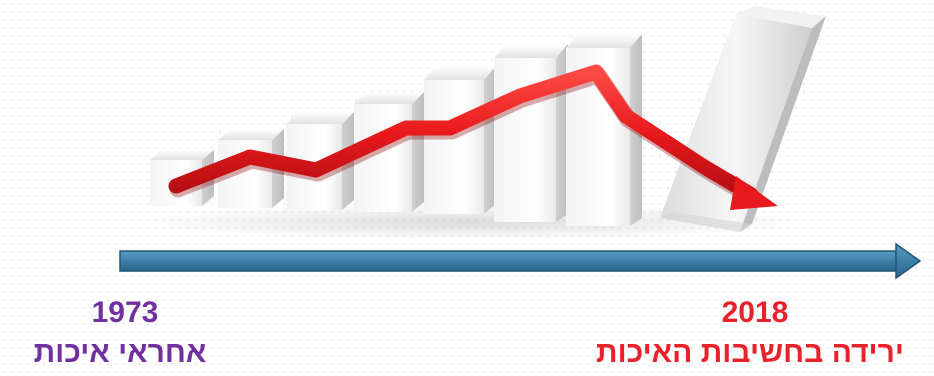 This screenshot has width=934, height=376. What do you see at coordinates (520, 261) in the screenshot?
I see `blue-timeline-arrow` at bounding box center [520, 261].